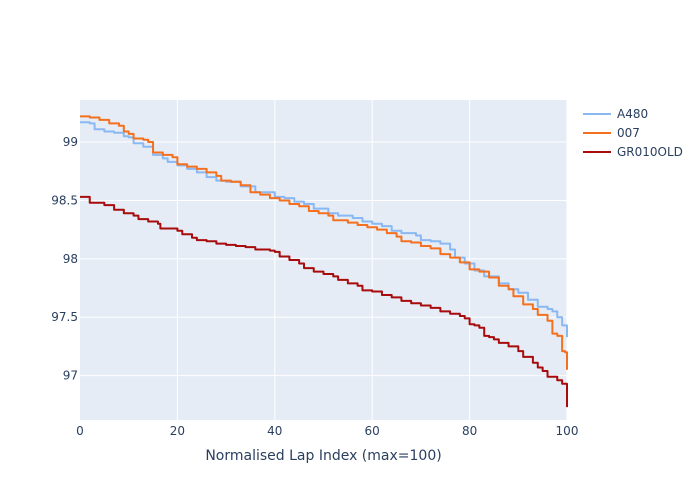 The width and height of the screenshot is (700, 500). What do you see at coordinates (177, 431) in the screenshot?
I see `x-tick-label: 20` at bounding box center [177, 431].